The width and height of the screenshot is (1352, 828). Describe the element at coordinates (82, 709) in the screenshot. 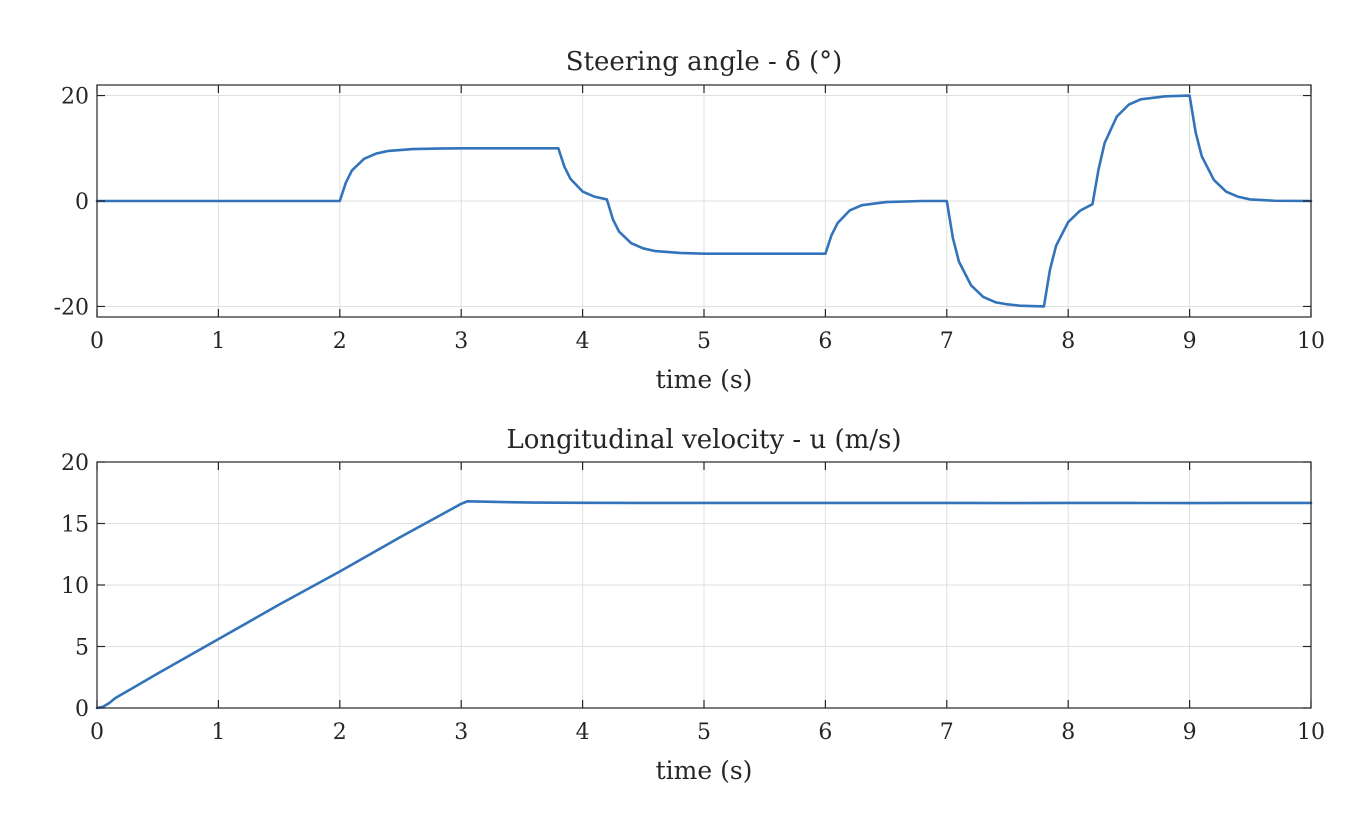

I see `y-tick-label-longitudinal-velocity: 0` at that location.